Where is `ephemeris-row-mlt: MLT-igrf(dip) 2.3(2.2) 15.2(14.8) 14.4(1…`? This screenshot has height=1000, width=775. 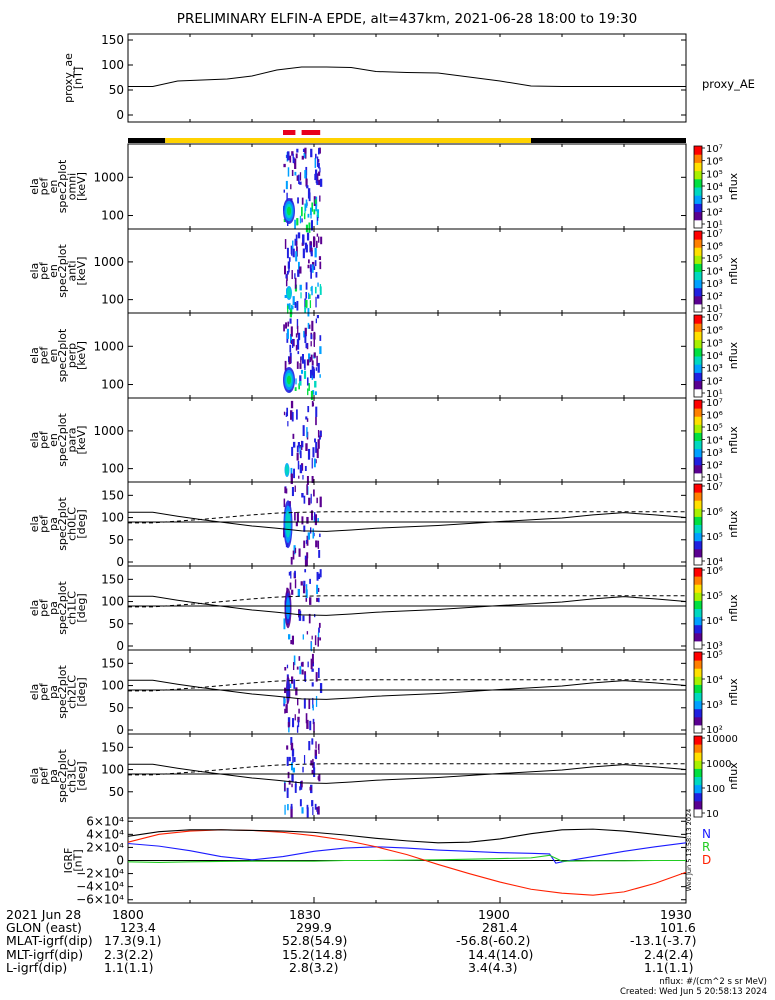
ephemeris-row-mlt: MLT-igrf(dip) 2.3(2.2) 15.2(14.8) 14.4(1… is located at coordinates (356, 953).